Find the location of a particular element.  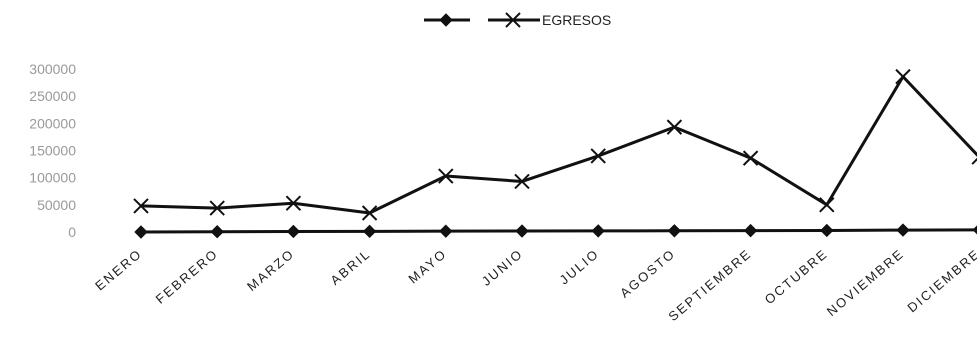

y-axis: 300000 250000 200000 150000 100000 50000 0 is located at coordinates (52, 150).